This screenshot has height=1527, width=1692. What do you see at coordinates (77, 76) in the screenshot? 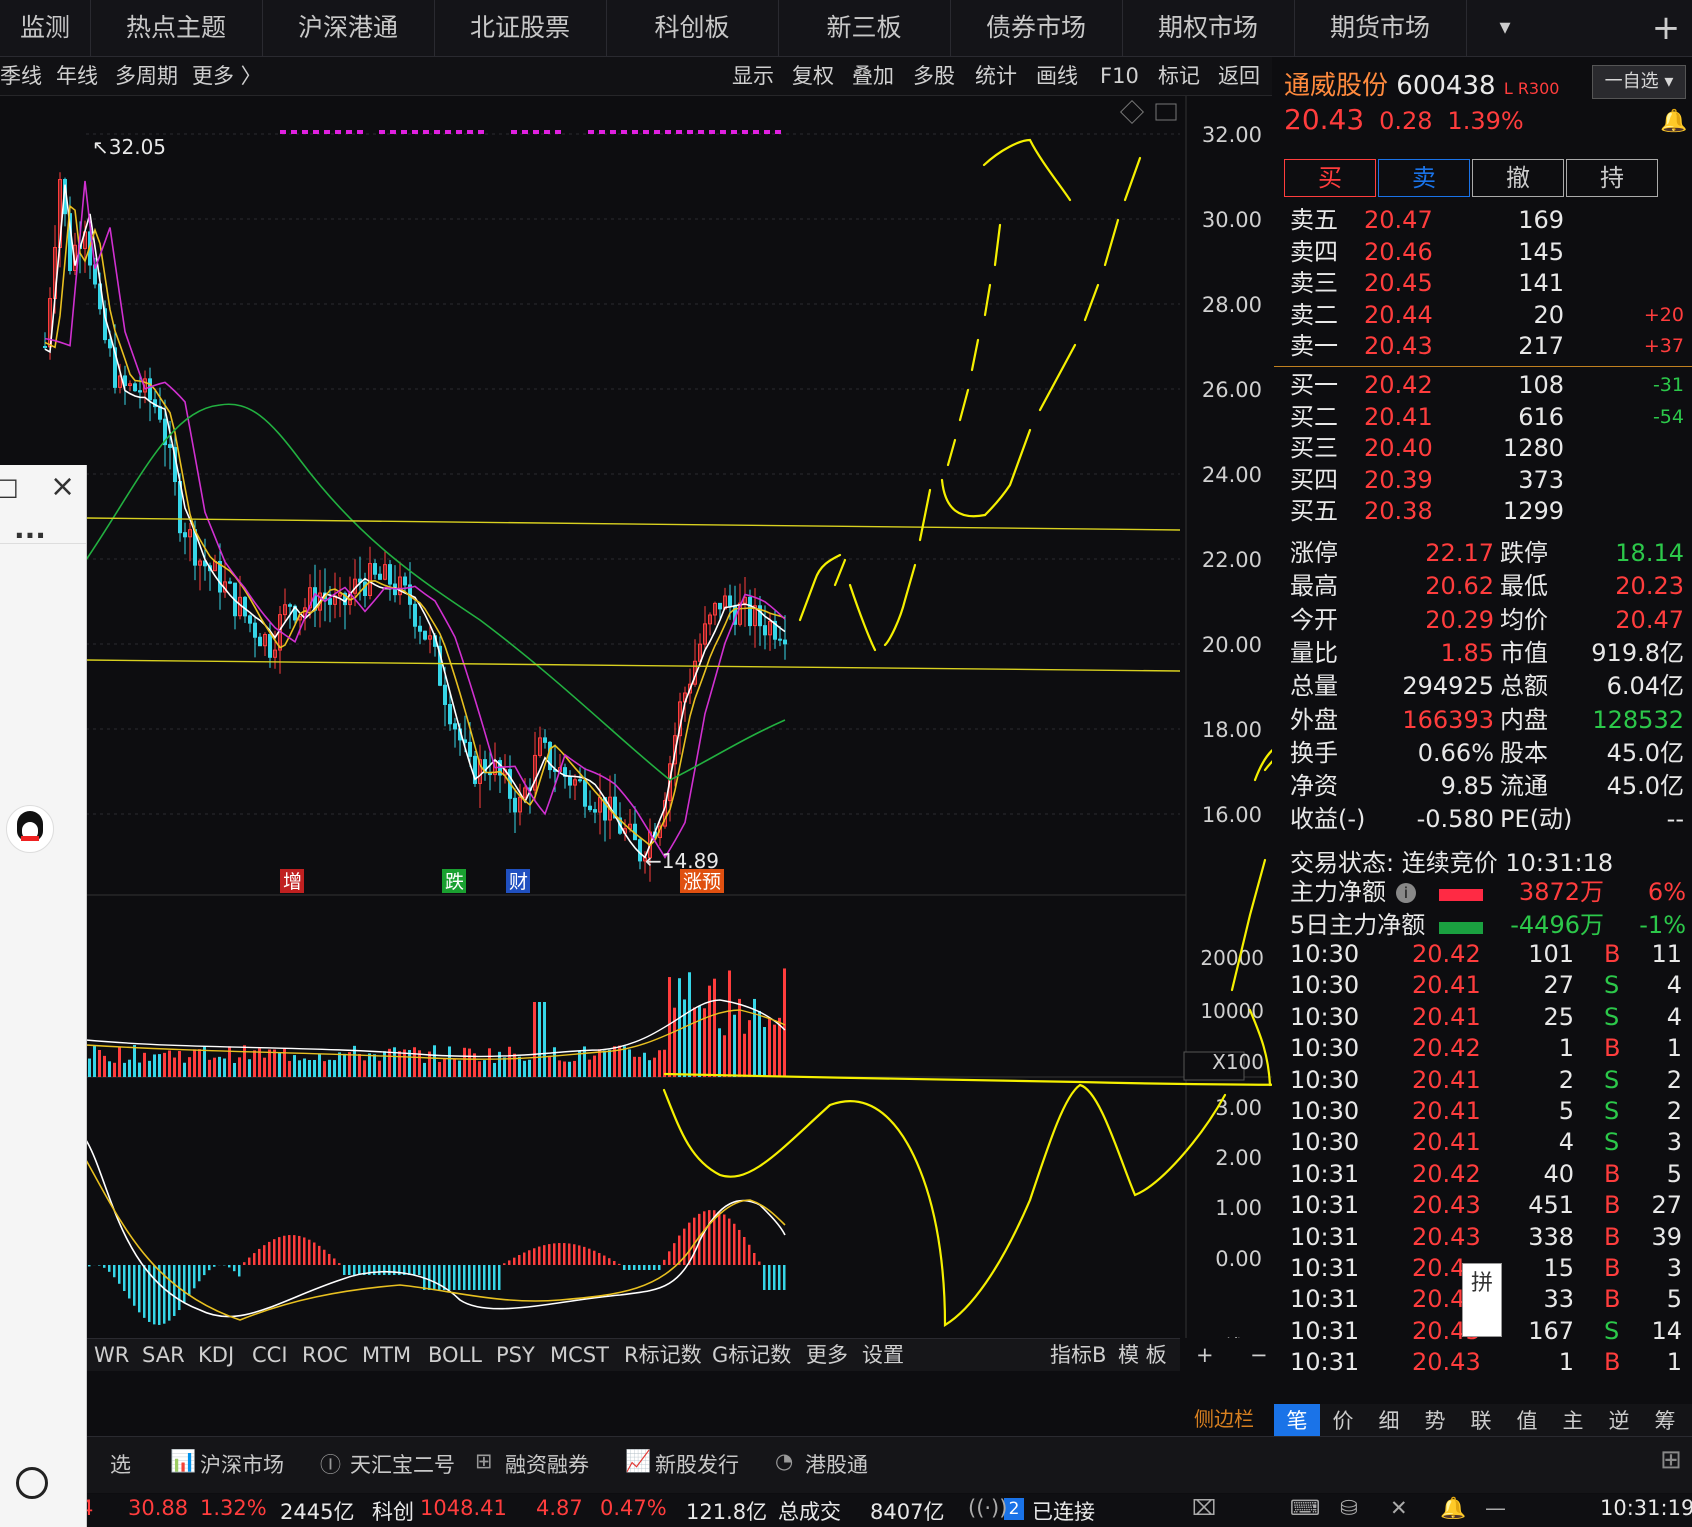
I see `toolbar-left-1: 年线` at bounding box center [77, 76].